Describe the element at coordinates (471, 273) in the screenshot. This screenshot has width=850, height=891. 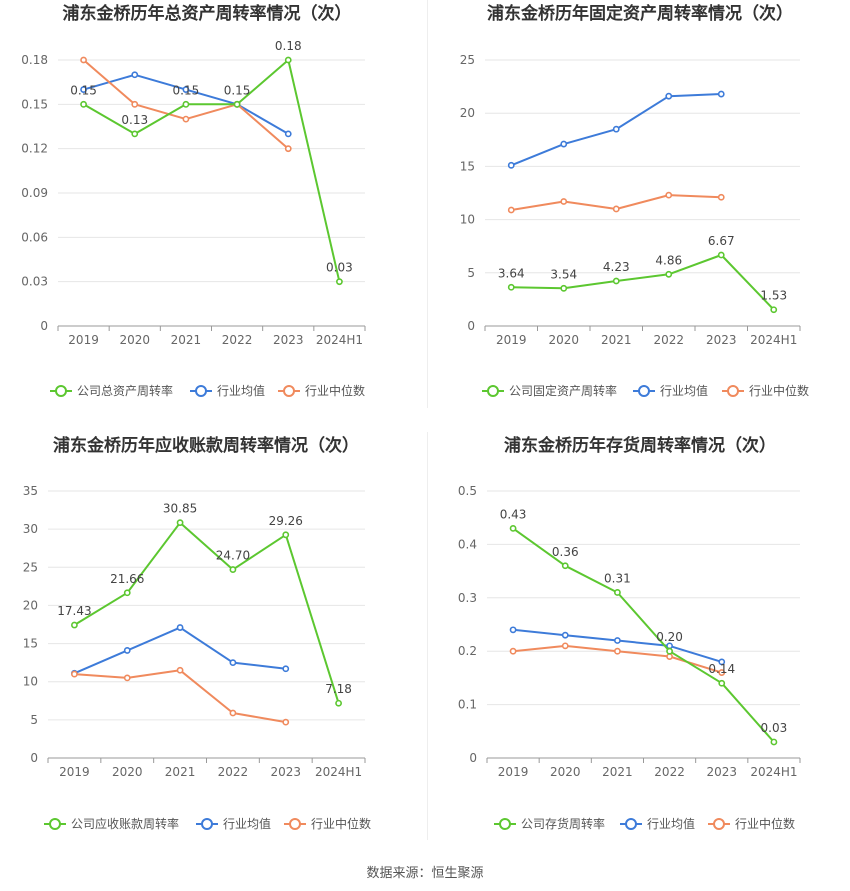
I see `y-tick-label: 5` at that location.